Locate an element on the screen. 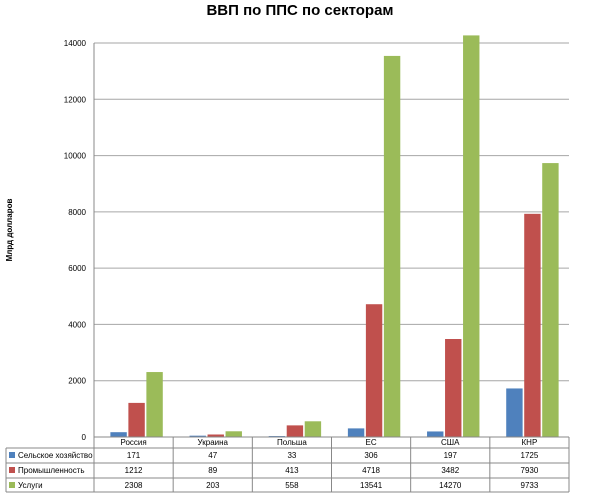  data-label: 1725 is located at coordinates (530, 455).